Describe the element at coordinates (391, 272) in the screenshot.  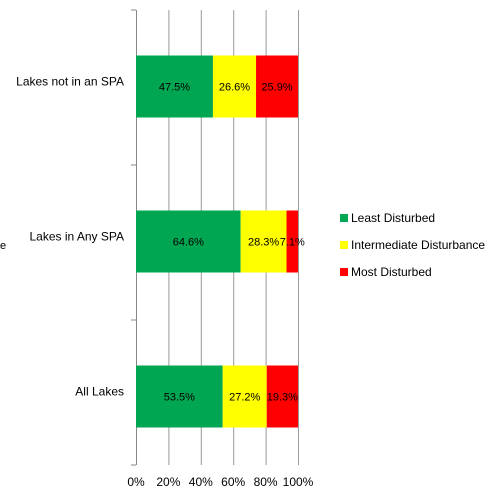
I see `legend-label: Most Disturbed` at that location.